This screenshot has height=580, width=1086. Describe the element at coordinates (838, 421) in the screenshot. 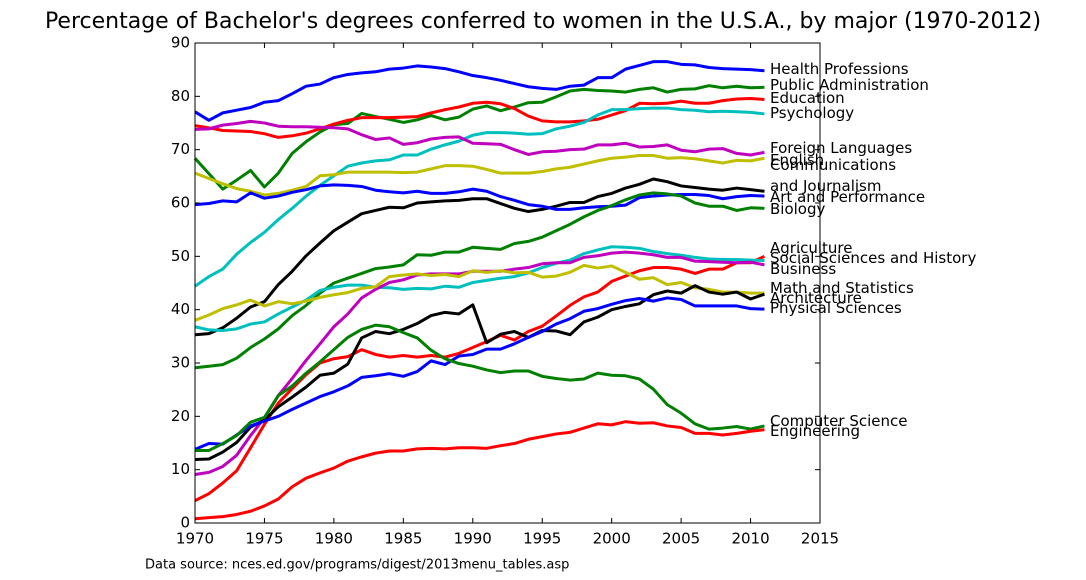

I see `series-label: Computer Science` at that location.